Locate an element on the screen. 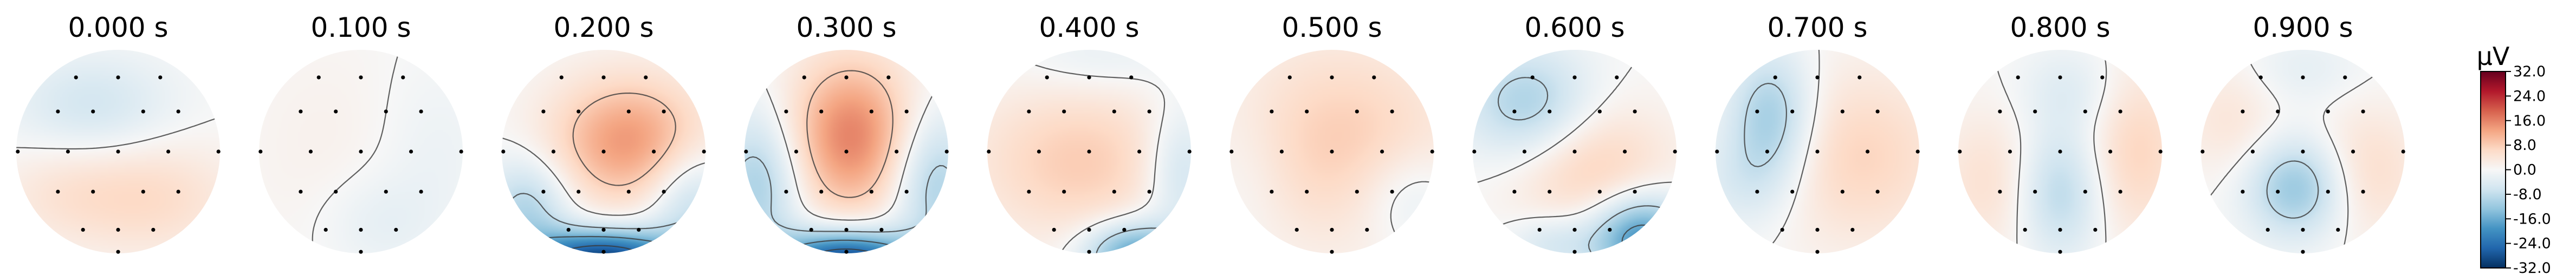 The image size is (2576, 275). time-label: 0.700 s is located at coordinates (1817, 27).